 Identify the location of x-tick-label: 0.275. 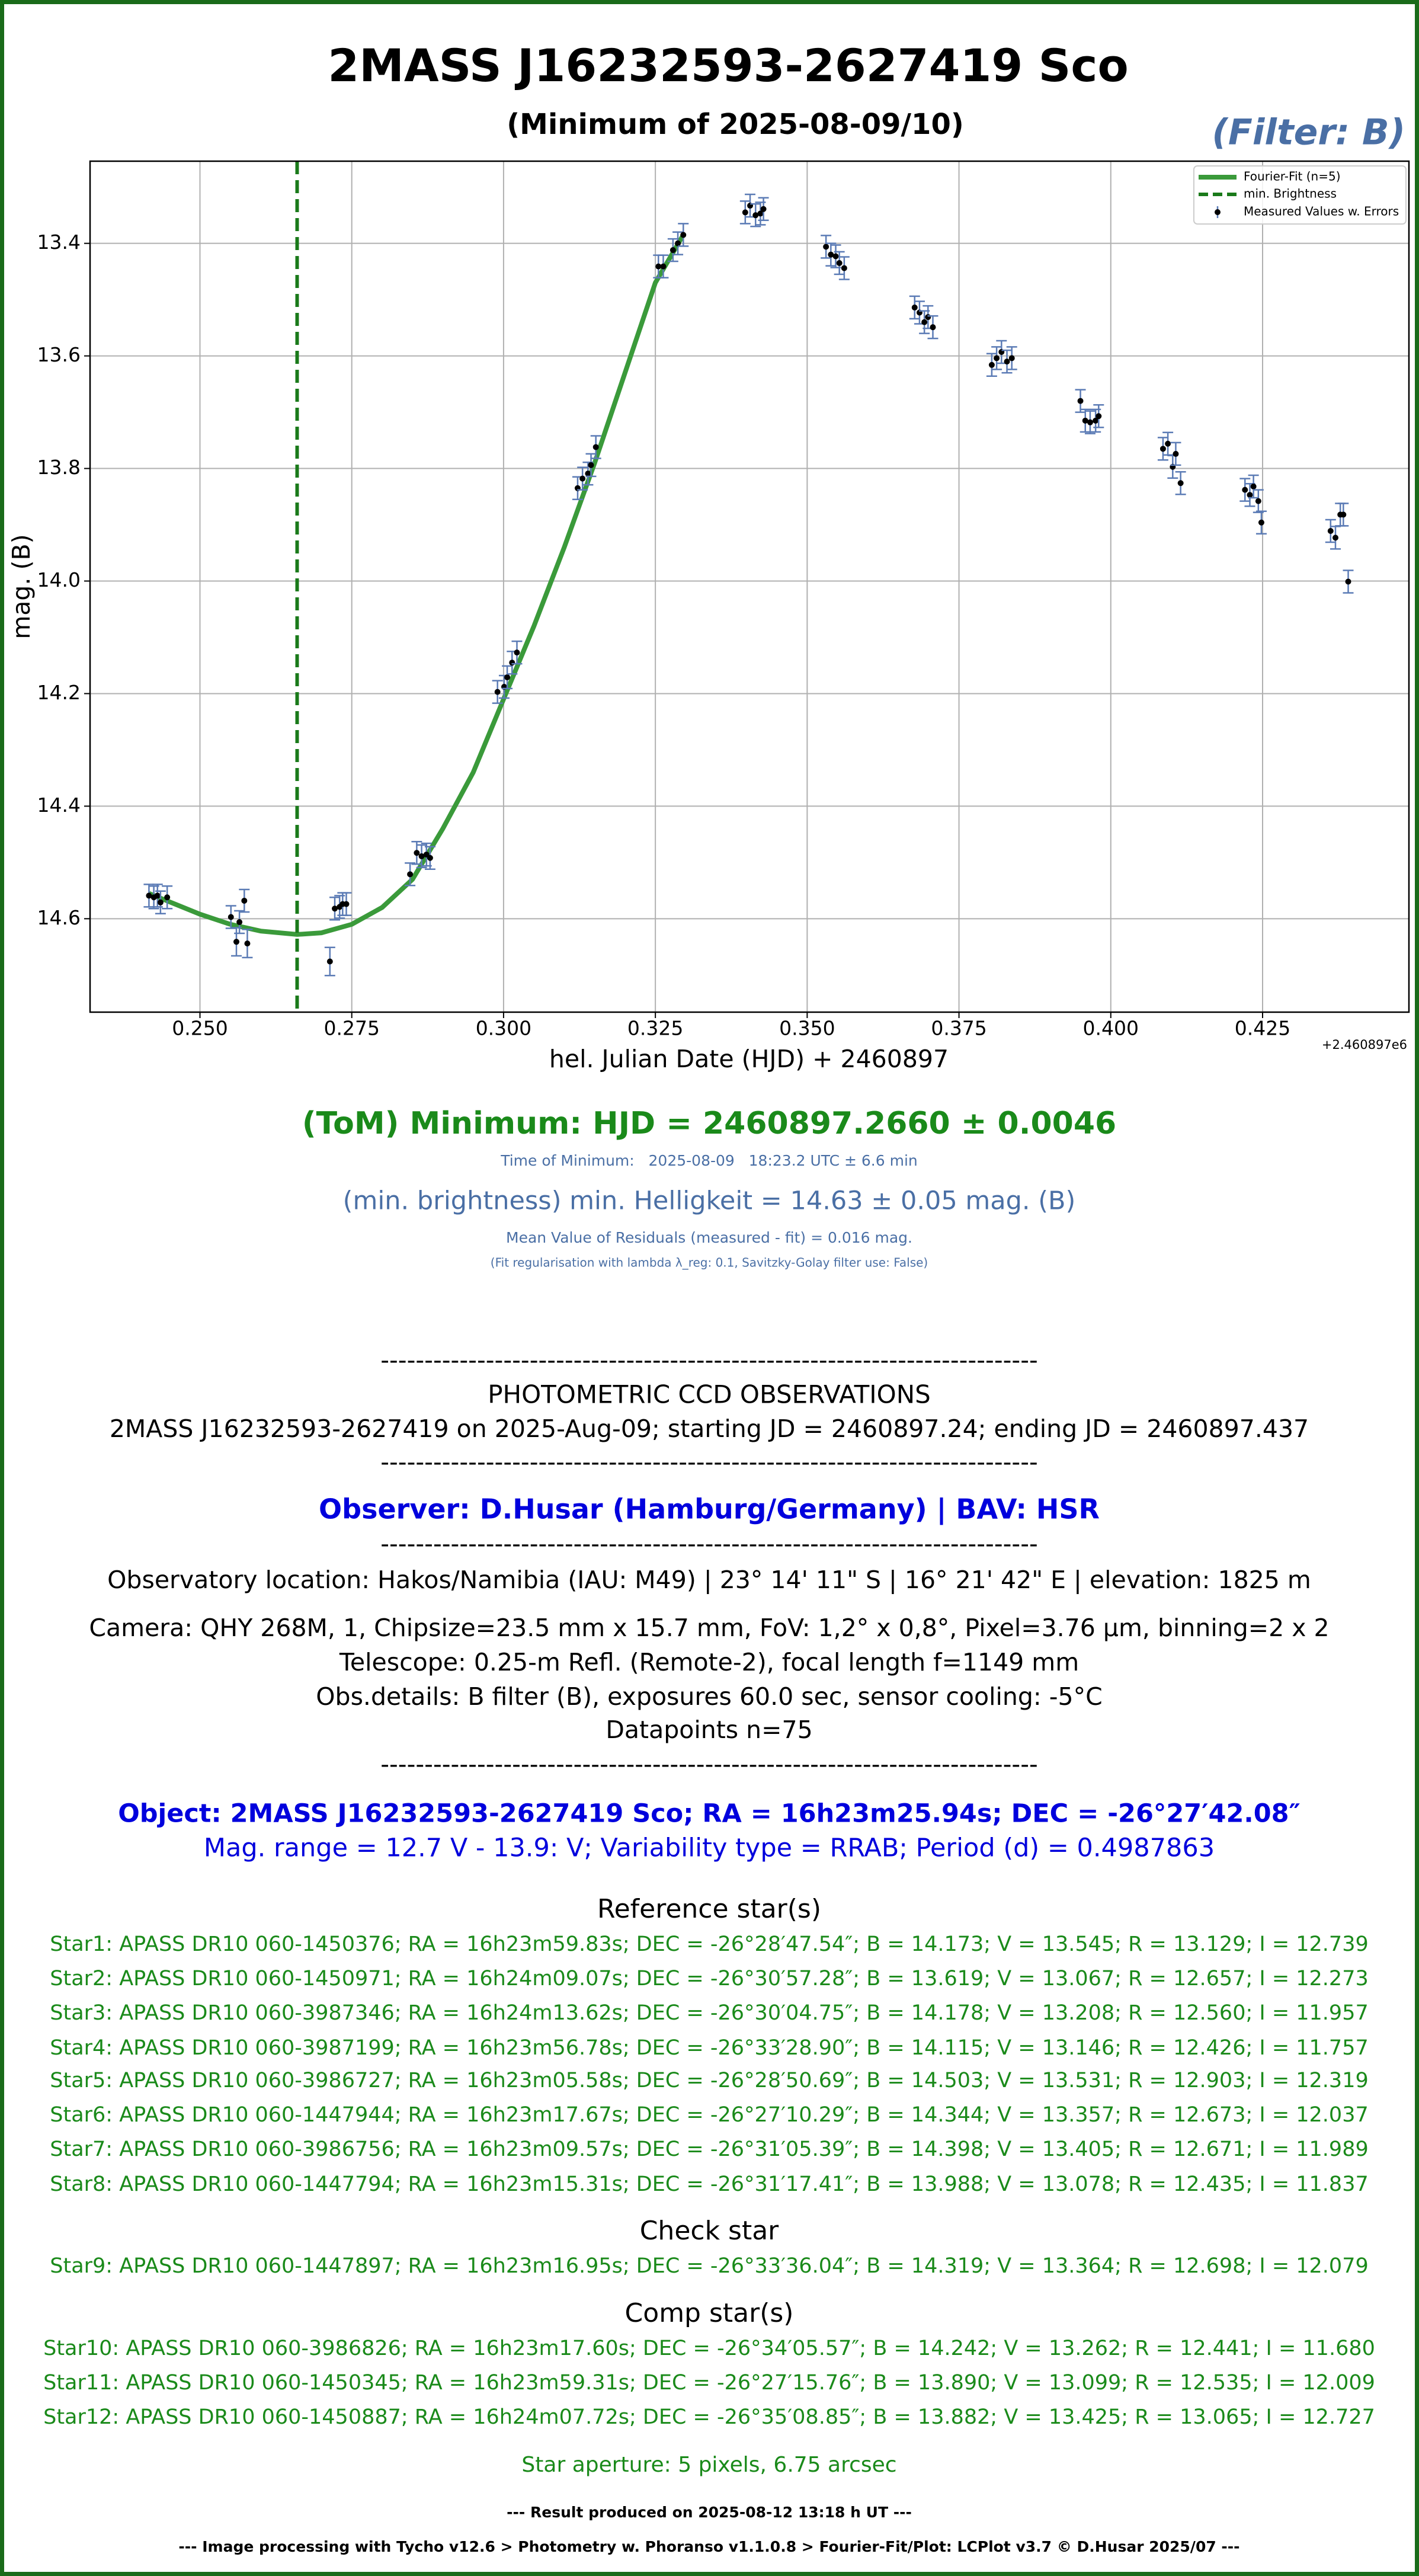
(351, 1028).